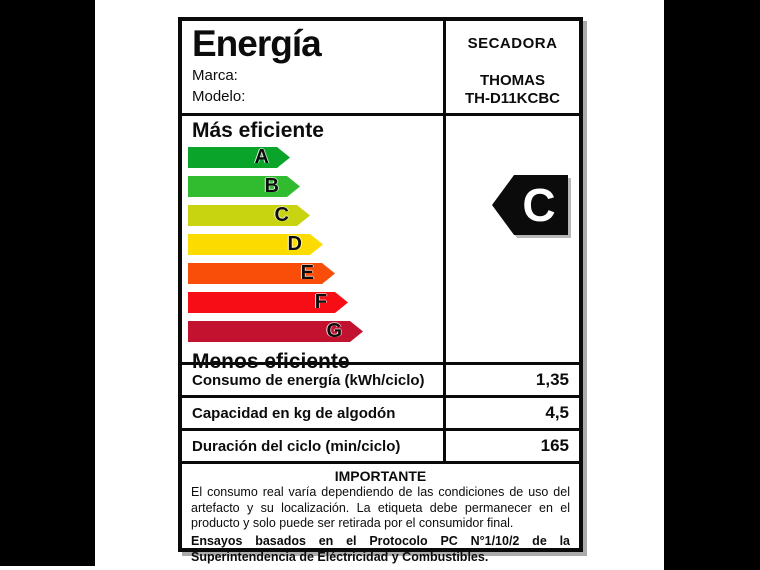 This screenshot has height=570, width=760. Describe the element at coordinates (511, 446) in the screenshot. I see `spec-value: 165` at that location.